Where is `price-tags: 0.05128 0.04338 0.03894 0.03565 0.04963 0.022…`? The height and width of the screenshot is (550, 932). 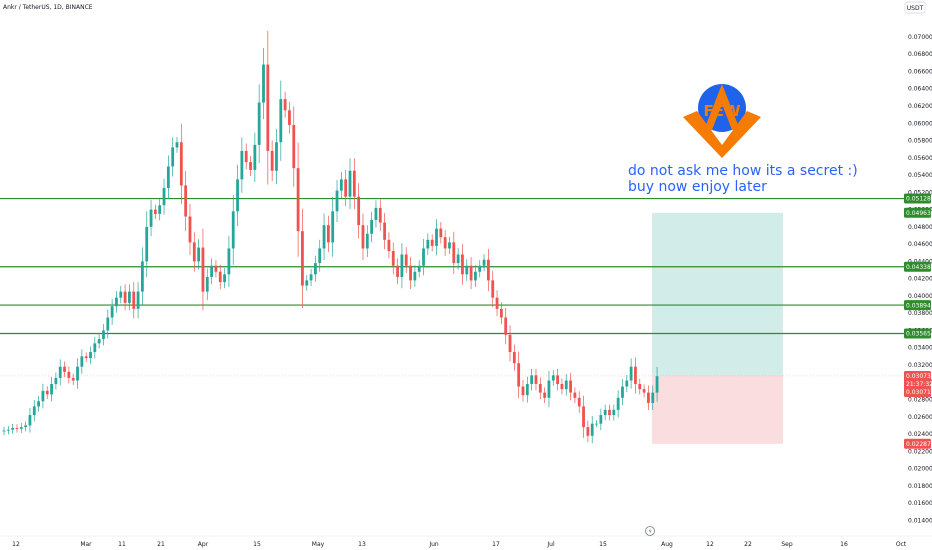 price-tags: 0.05128 0.04338 0.03894 0.03565 0.04963 0.022… is located at coordinates (918, 321).